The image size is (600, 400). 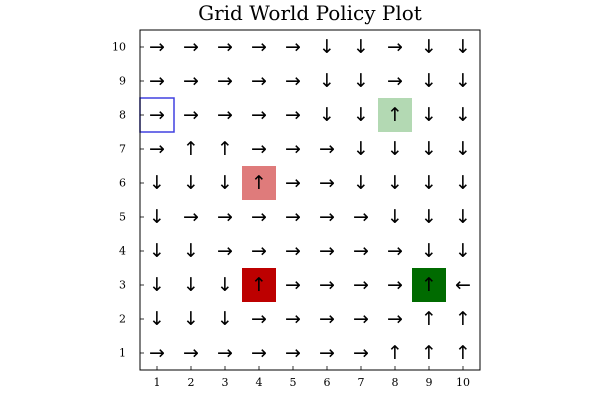 I want to click on y-tick-label: 6, so click(x=122, y=183).